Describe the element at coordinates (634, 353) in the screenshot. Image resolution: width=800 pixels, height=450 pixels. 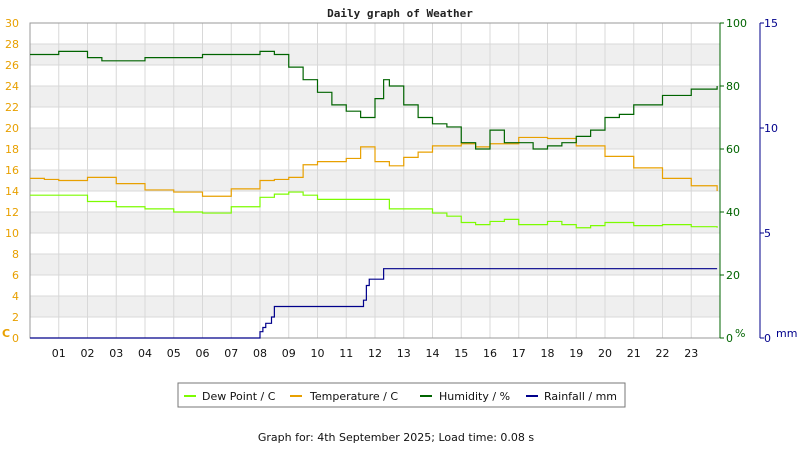
I see `x-tick-label: 21` at that location.